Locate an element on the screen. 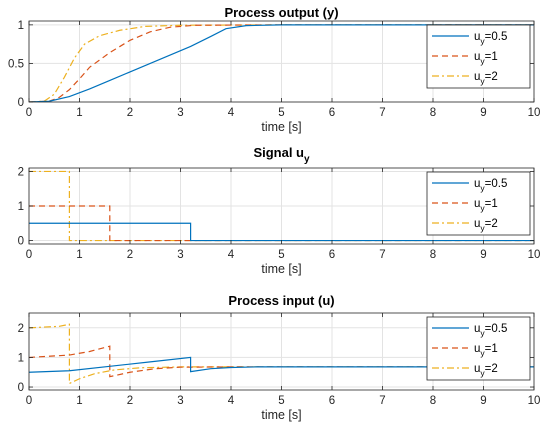  chart-title-main: Signal u is located at coordinates (278, 152).